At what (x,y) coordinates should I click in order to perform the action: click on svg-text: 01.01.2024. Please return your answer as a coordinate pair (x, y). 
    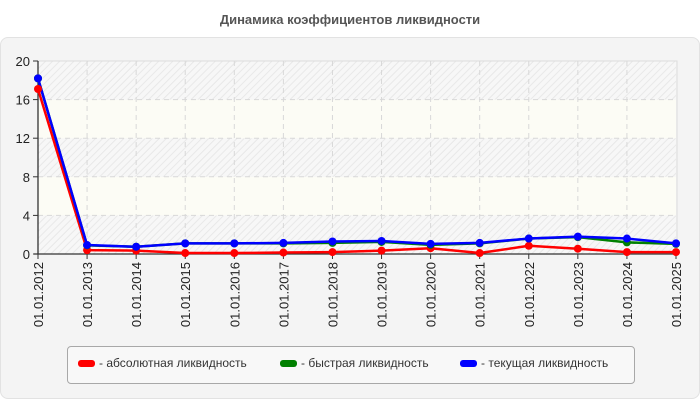
    Looking at the image, I should click on (627, 294).